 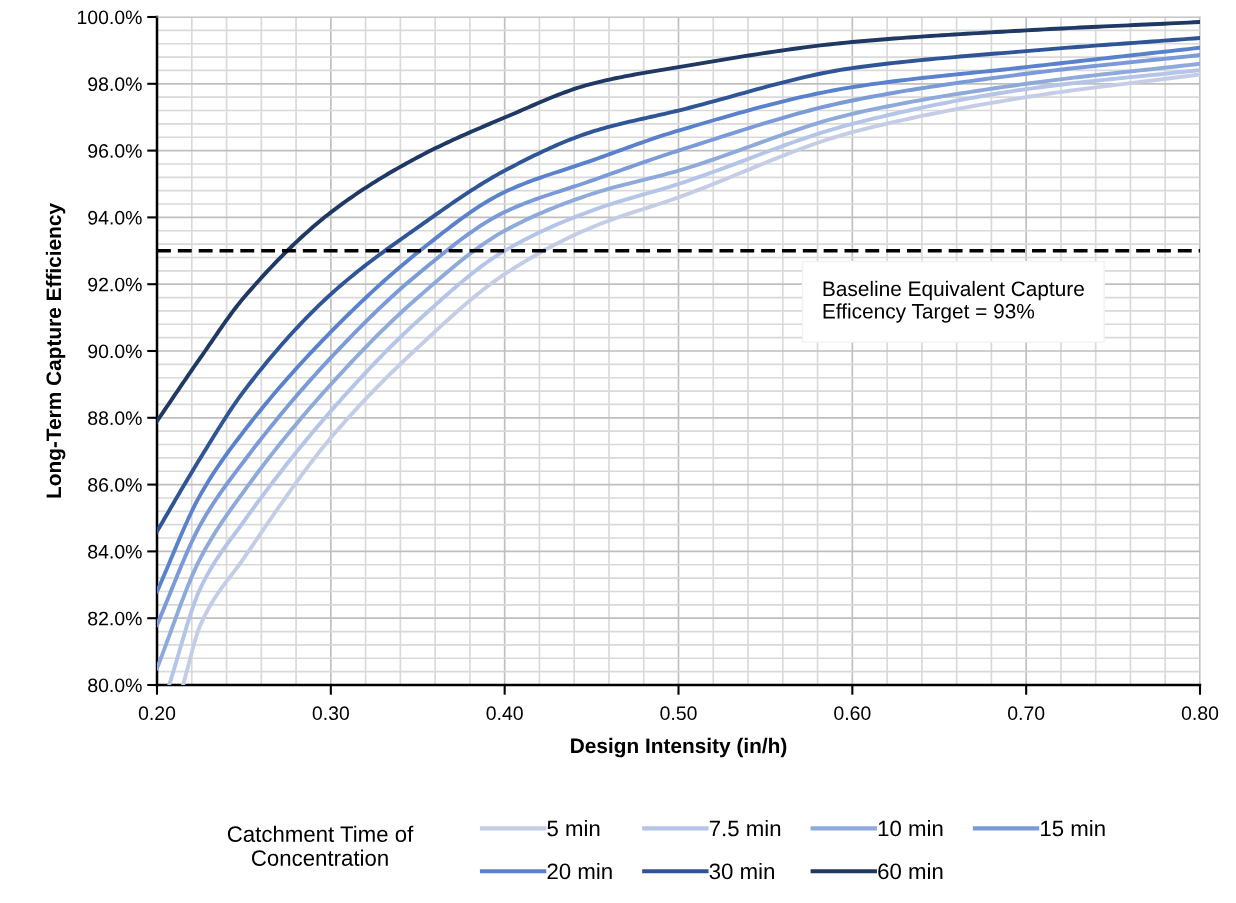 What do you see at coordinates (679, 747) in the screenshot?
I see `x-axis-title: Design Intensity (in/h)` at bounding box center [679, 747].